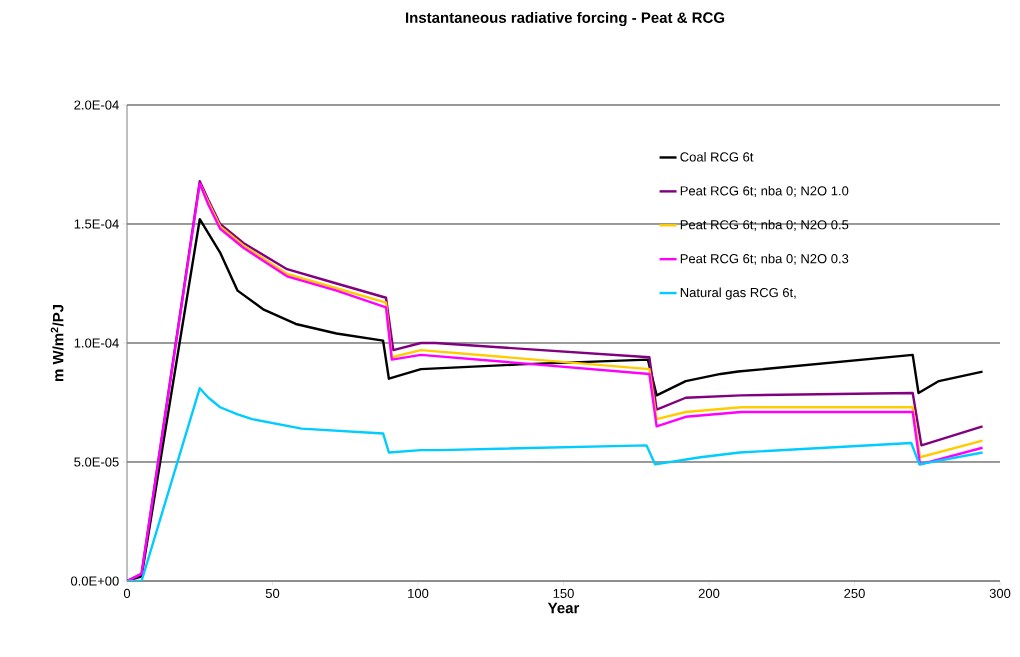 The image size is (1020, 657). Describe the element at coordinates (565, 19) in the screenshot. I see `chart-title: Instantaneous radiative forcing - Peat & RCG` at that location.